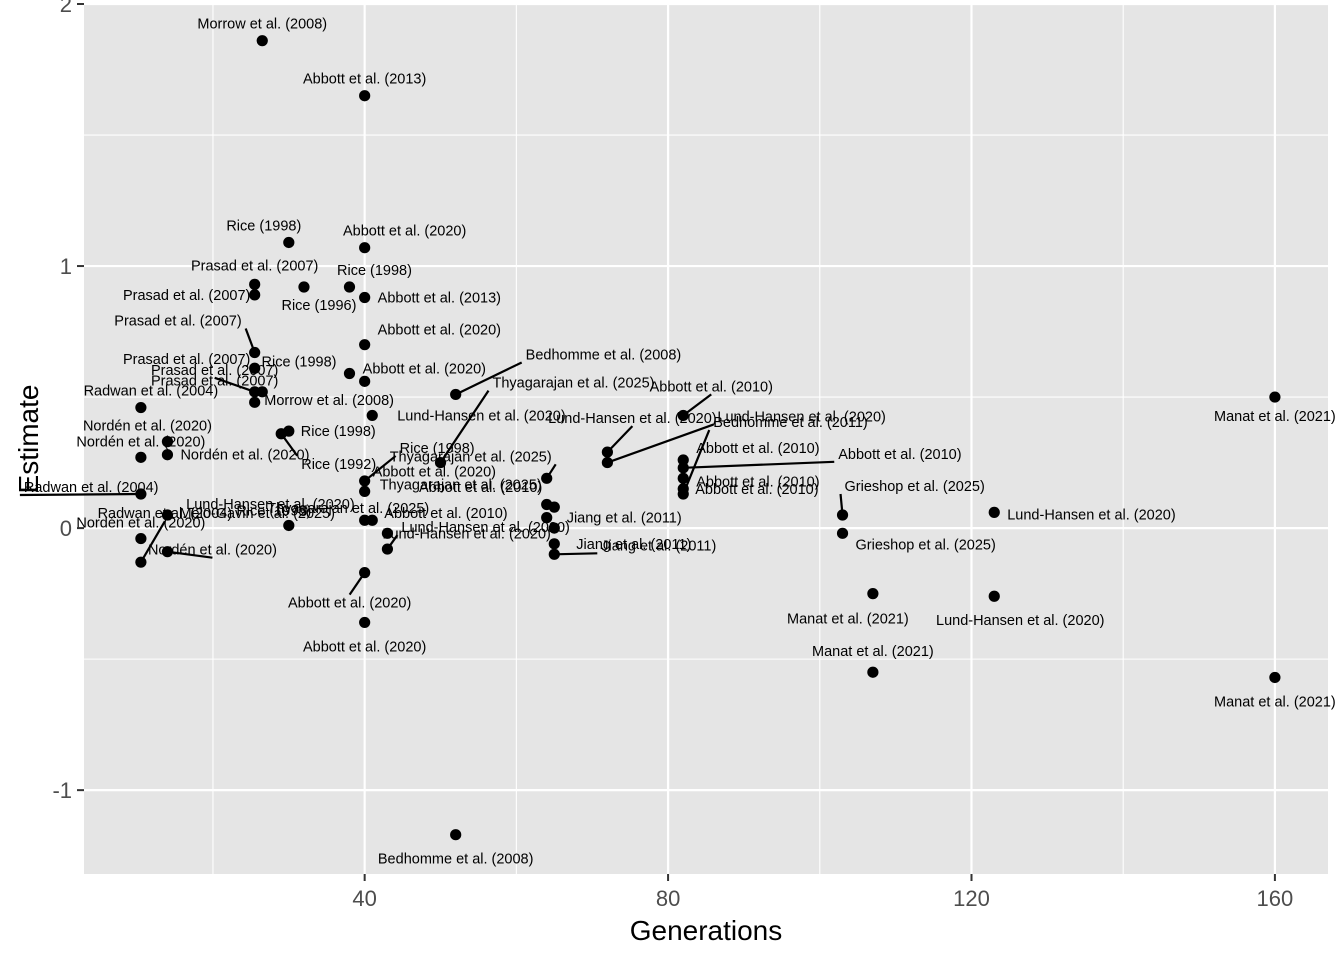 The width and height of the screenshot is (1344, 960). Describe the element at coordinates (926, 545) in the screenshot. I see `point-label: Grieshop et al. (2025)` at that location.